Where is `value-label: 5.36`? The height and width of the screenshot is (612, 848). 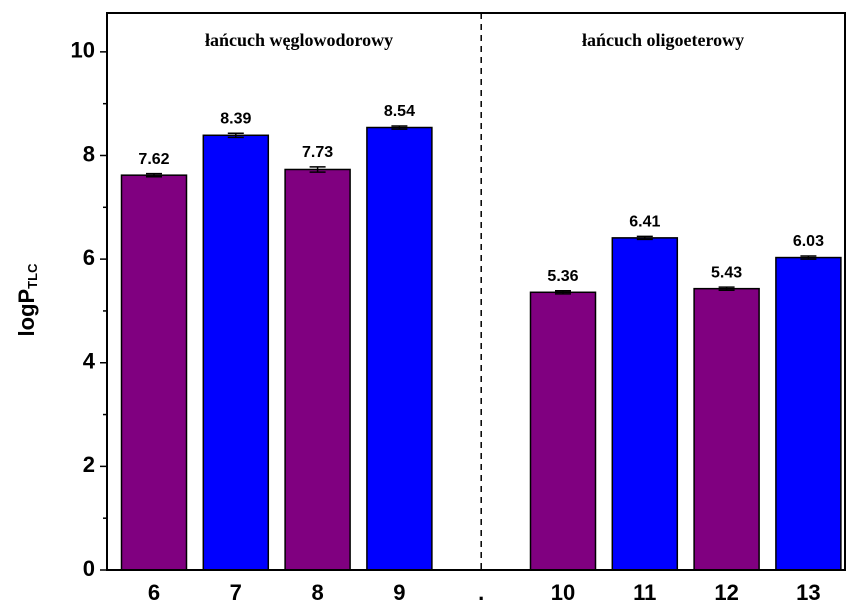
value-label: 5.36 is located at coordinates (562, 276).